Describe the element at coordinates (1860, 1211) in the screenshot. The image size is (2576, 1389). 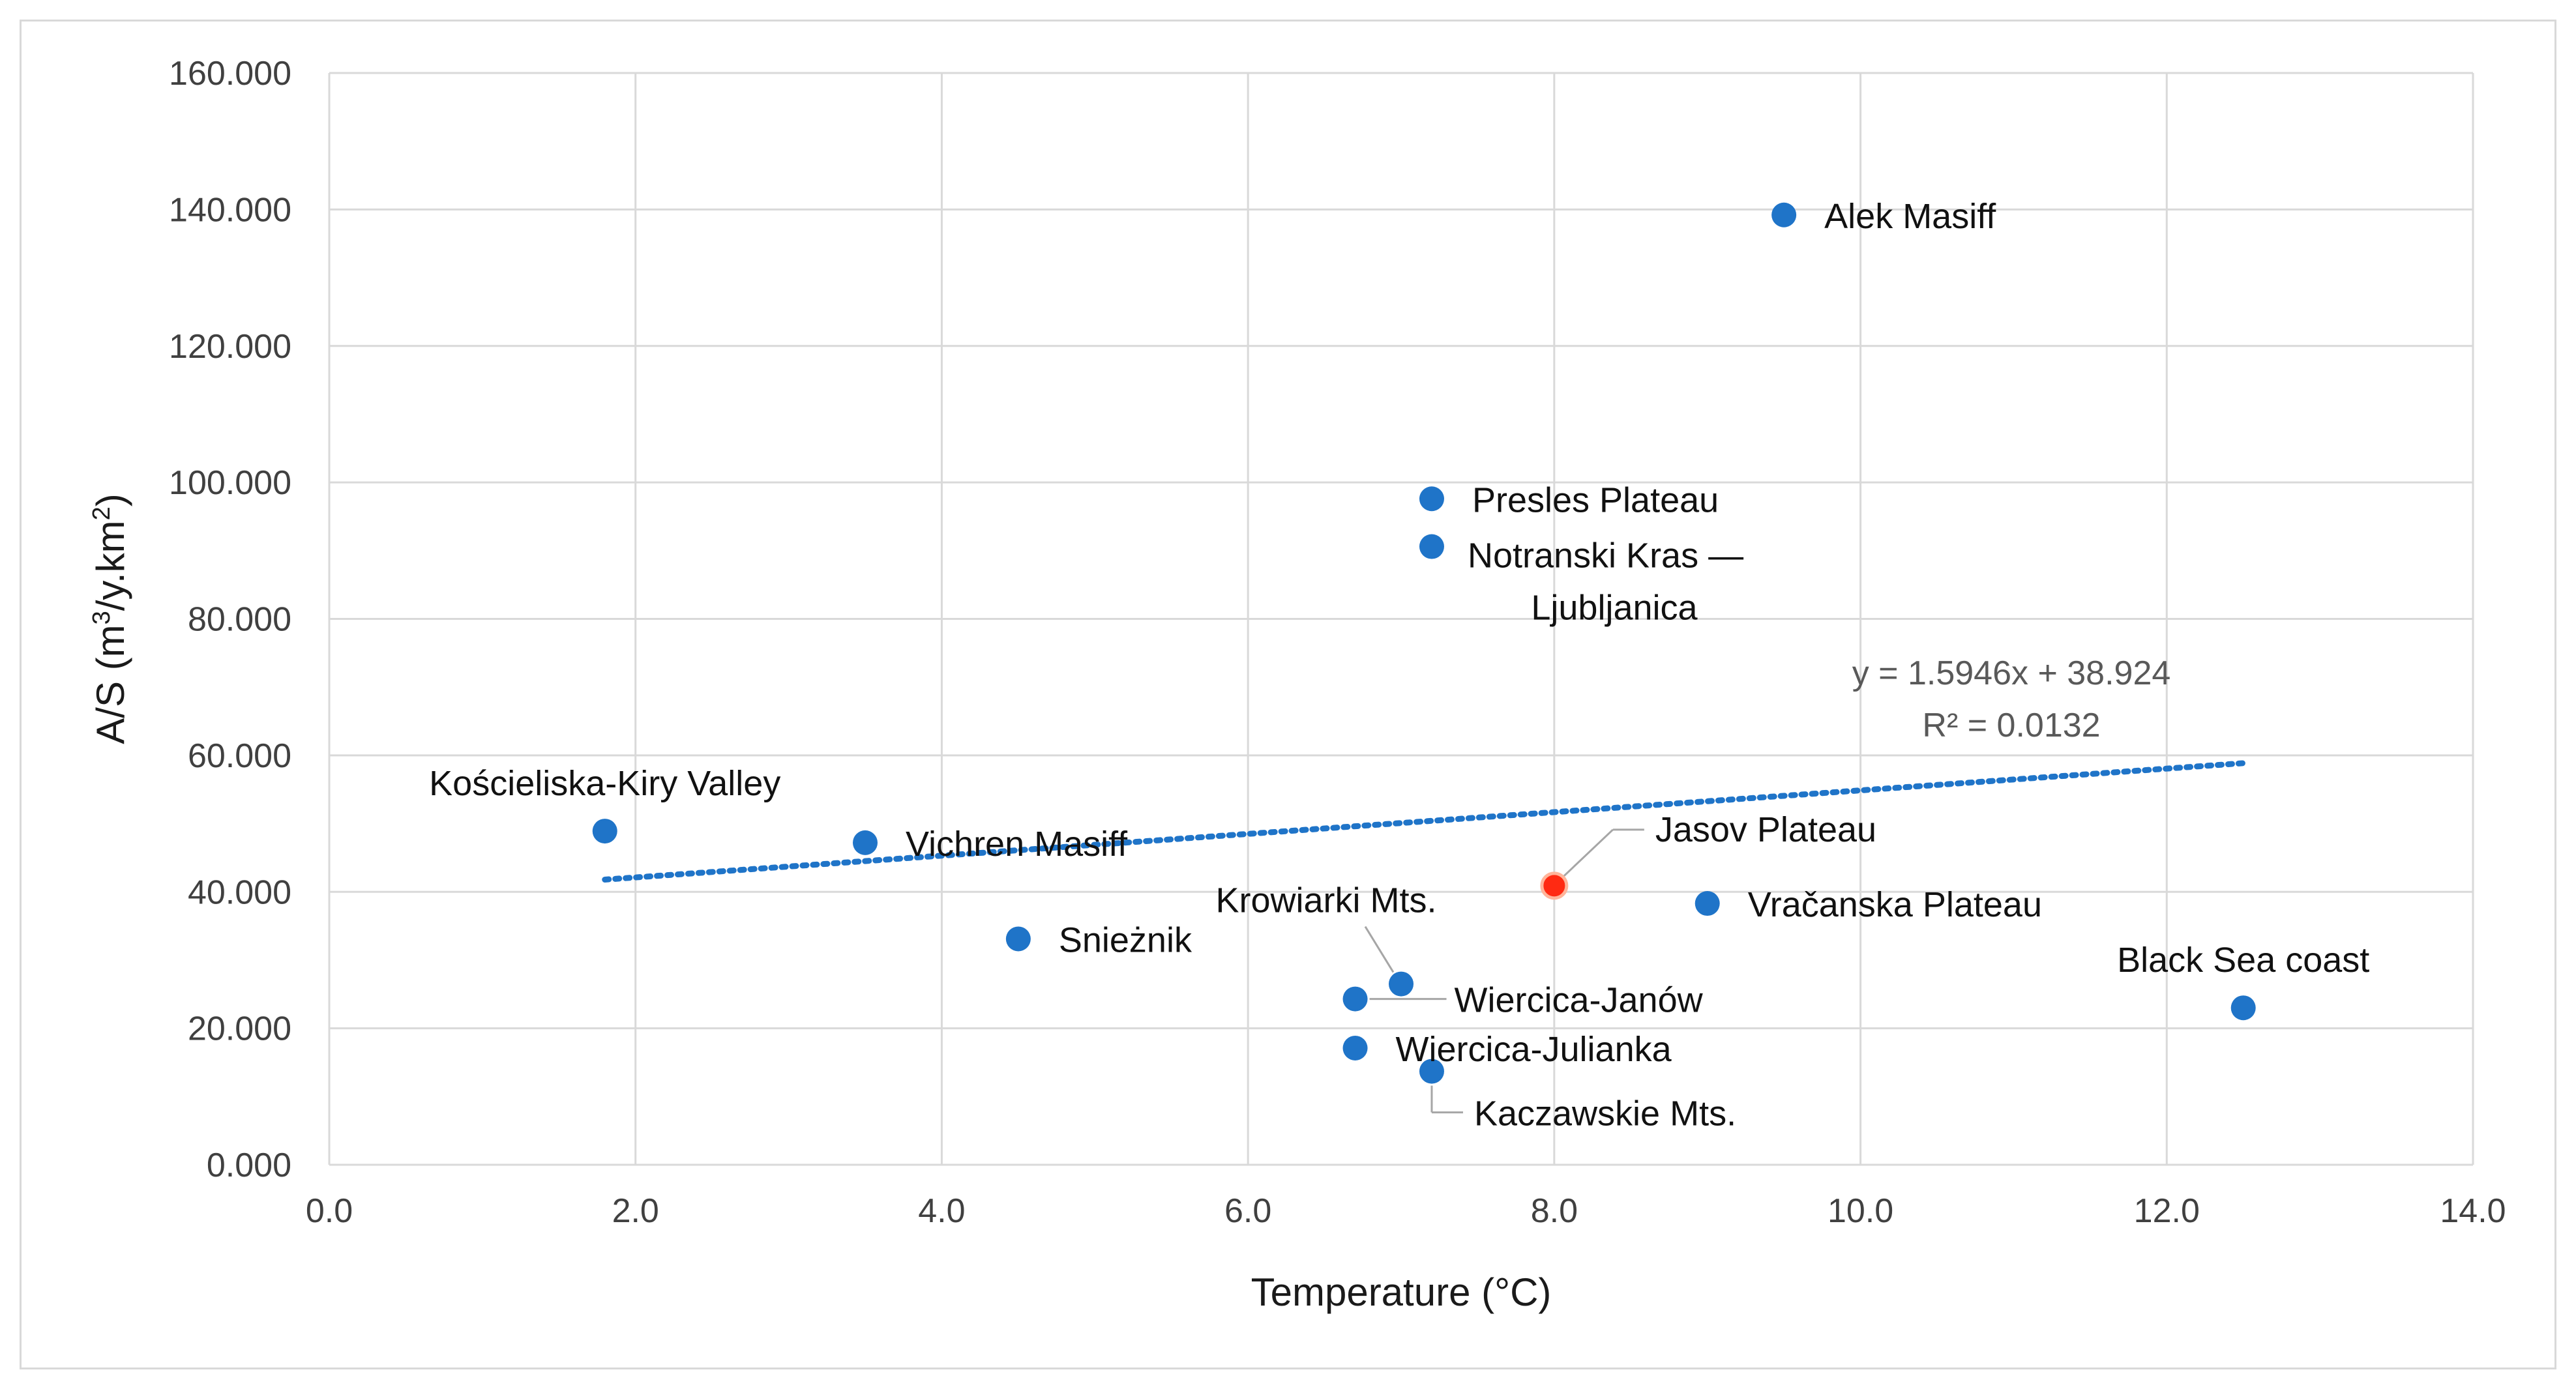
I see `x-tick-label: 10.0` at that location.